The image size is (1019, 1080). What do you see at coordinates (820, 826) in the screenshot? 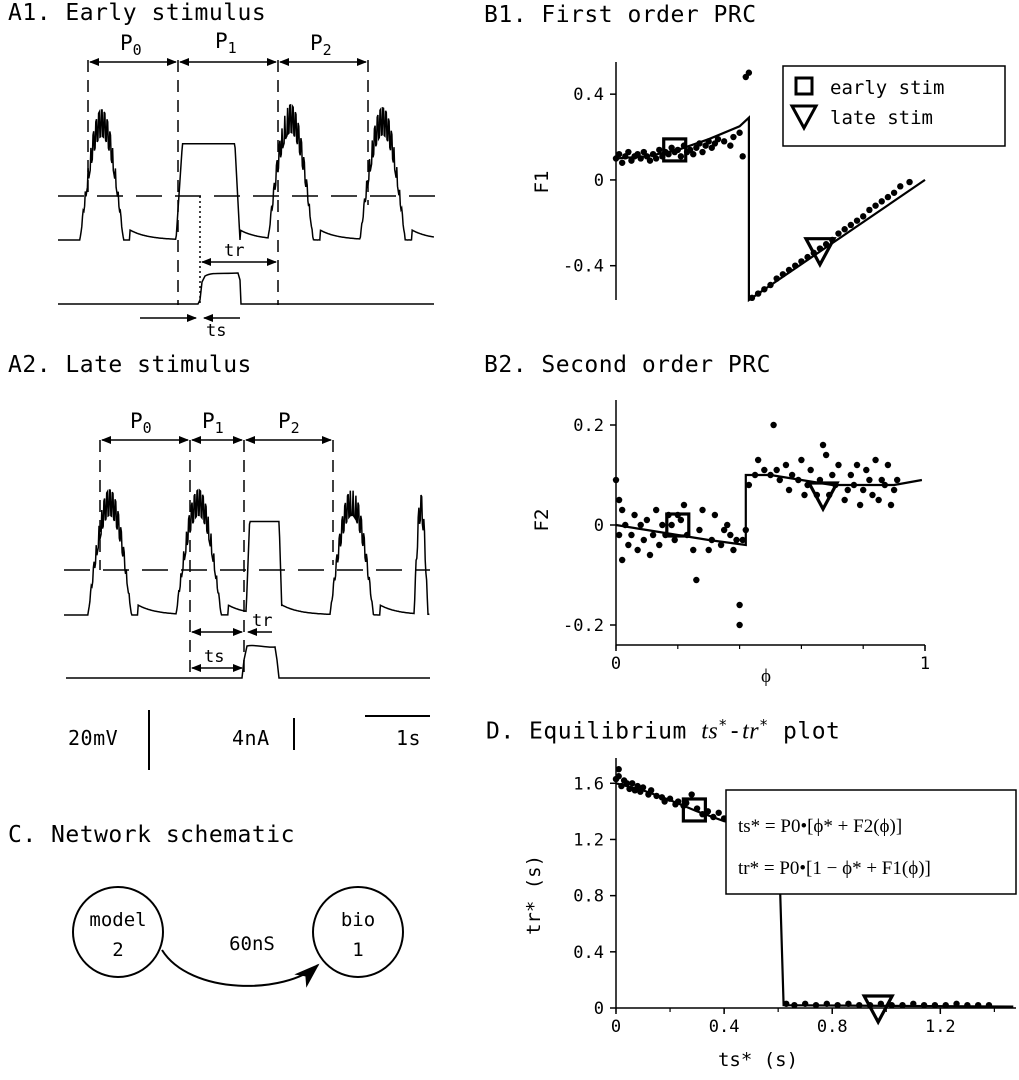
I see `equation-ts: ts* = P0•[ϕ* + F2(ϕ)]` at bounding box center [820, 826].